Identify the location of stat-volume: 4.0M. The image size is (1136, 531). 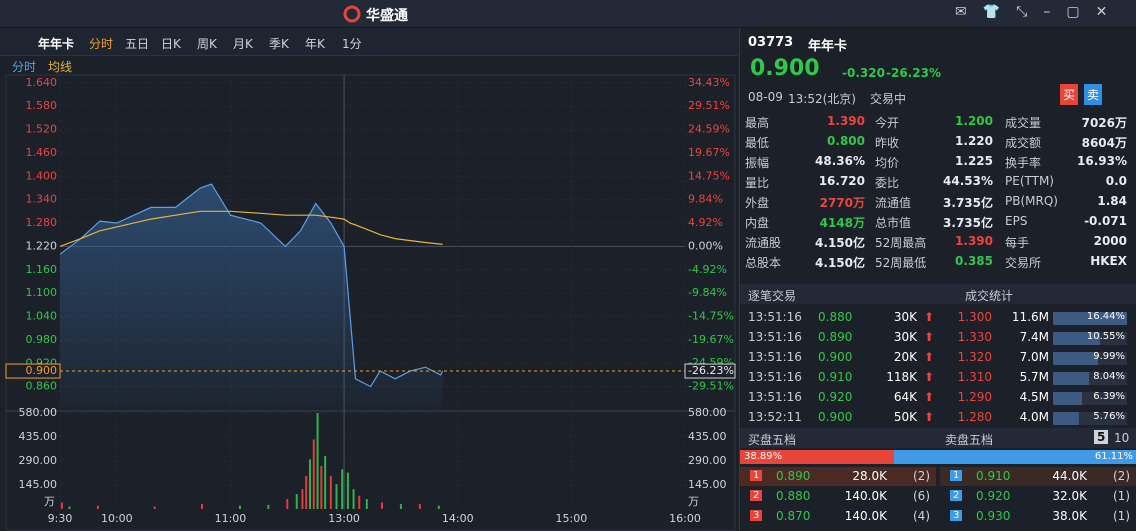
(1034, 417).